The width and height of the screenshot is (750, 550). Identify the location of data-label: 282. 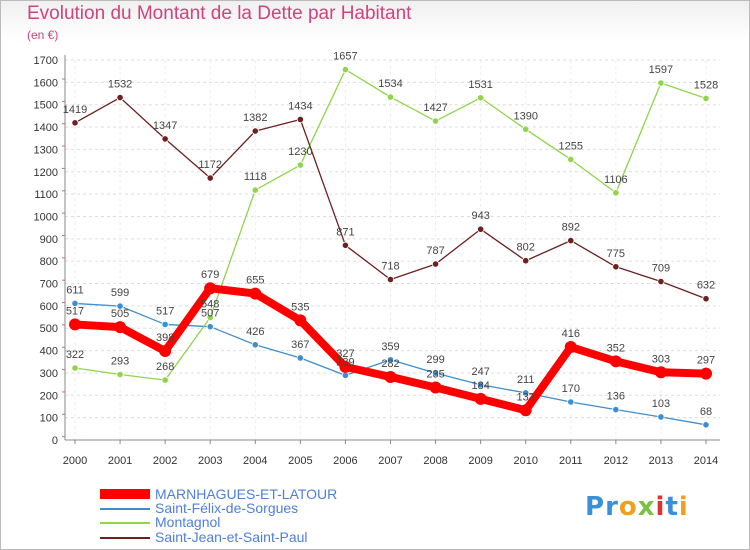
(390, 364).